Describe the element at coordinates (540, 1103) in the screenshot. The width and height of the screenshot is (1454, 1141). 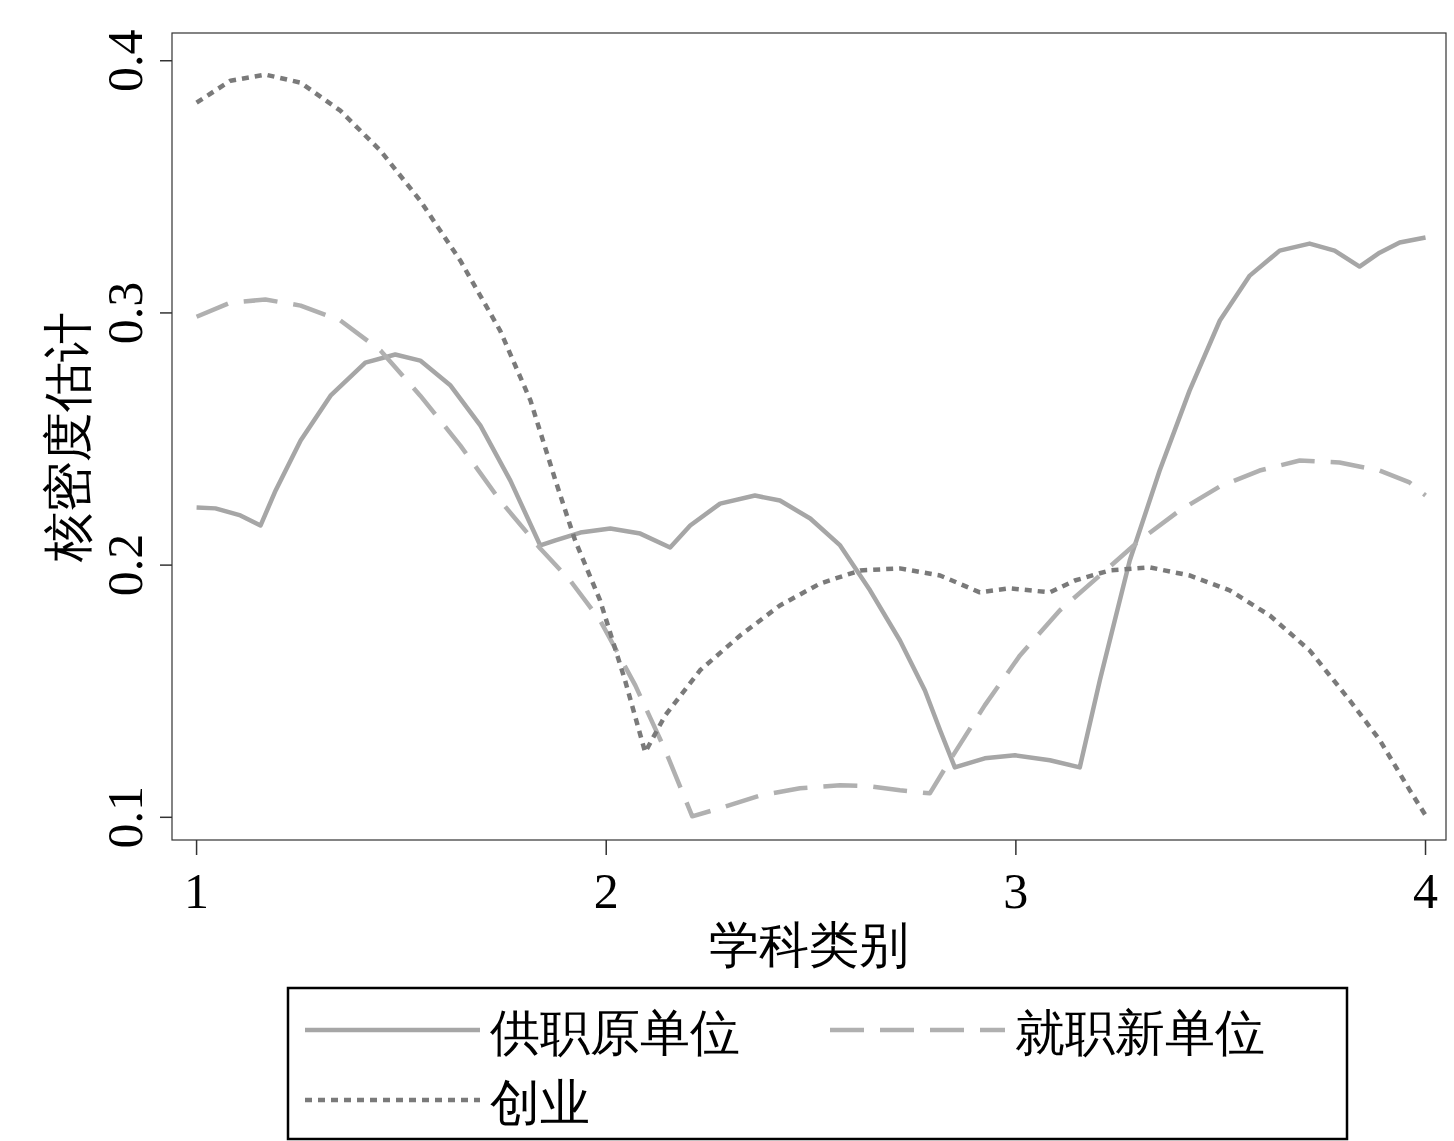
I see `legend-label: 创业` at that location.